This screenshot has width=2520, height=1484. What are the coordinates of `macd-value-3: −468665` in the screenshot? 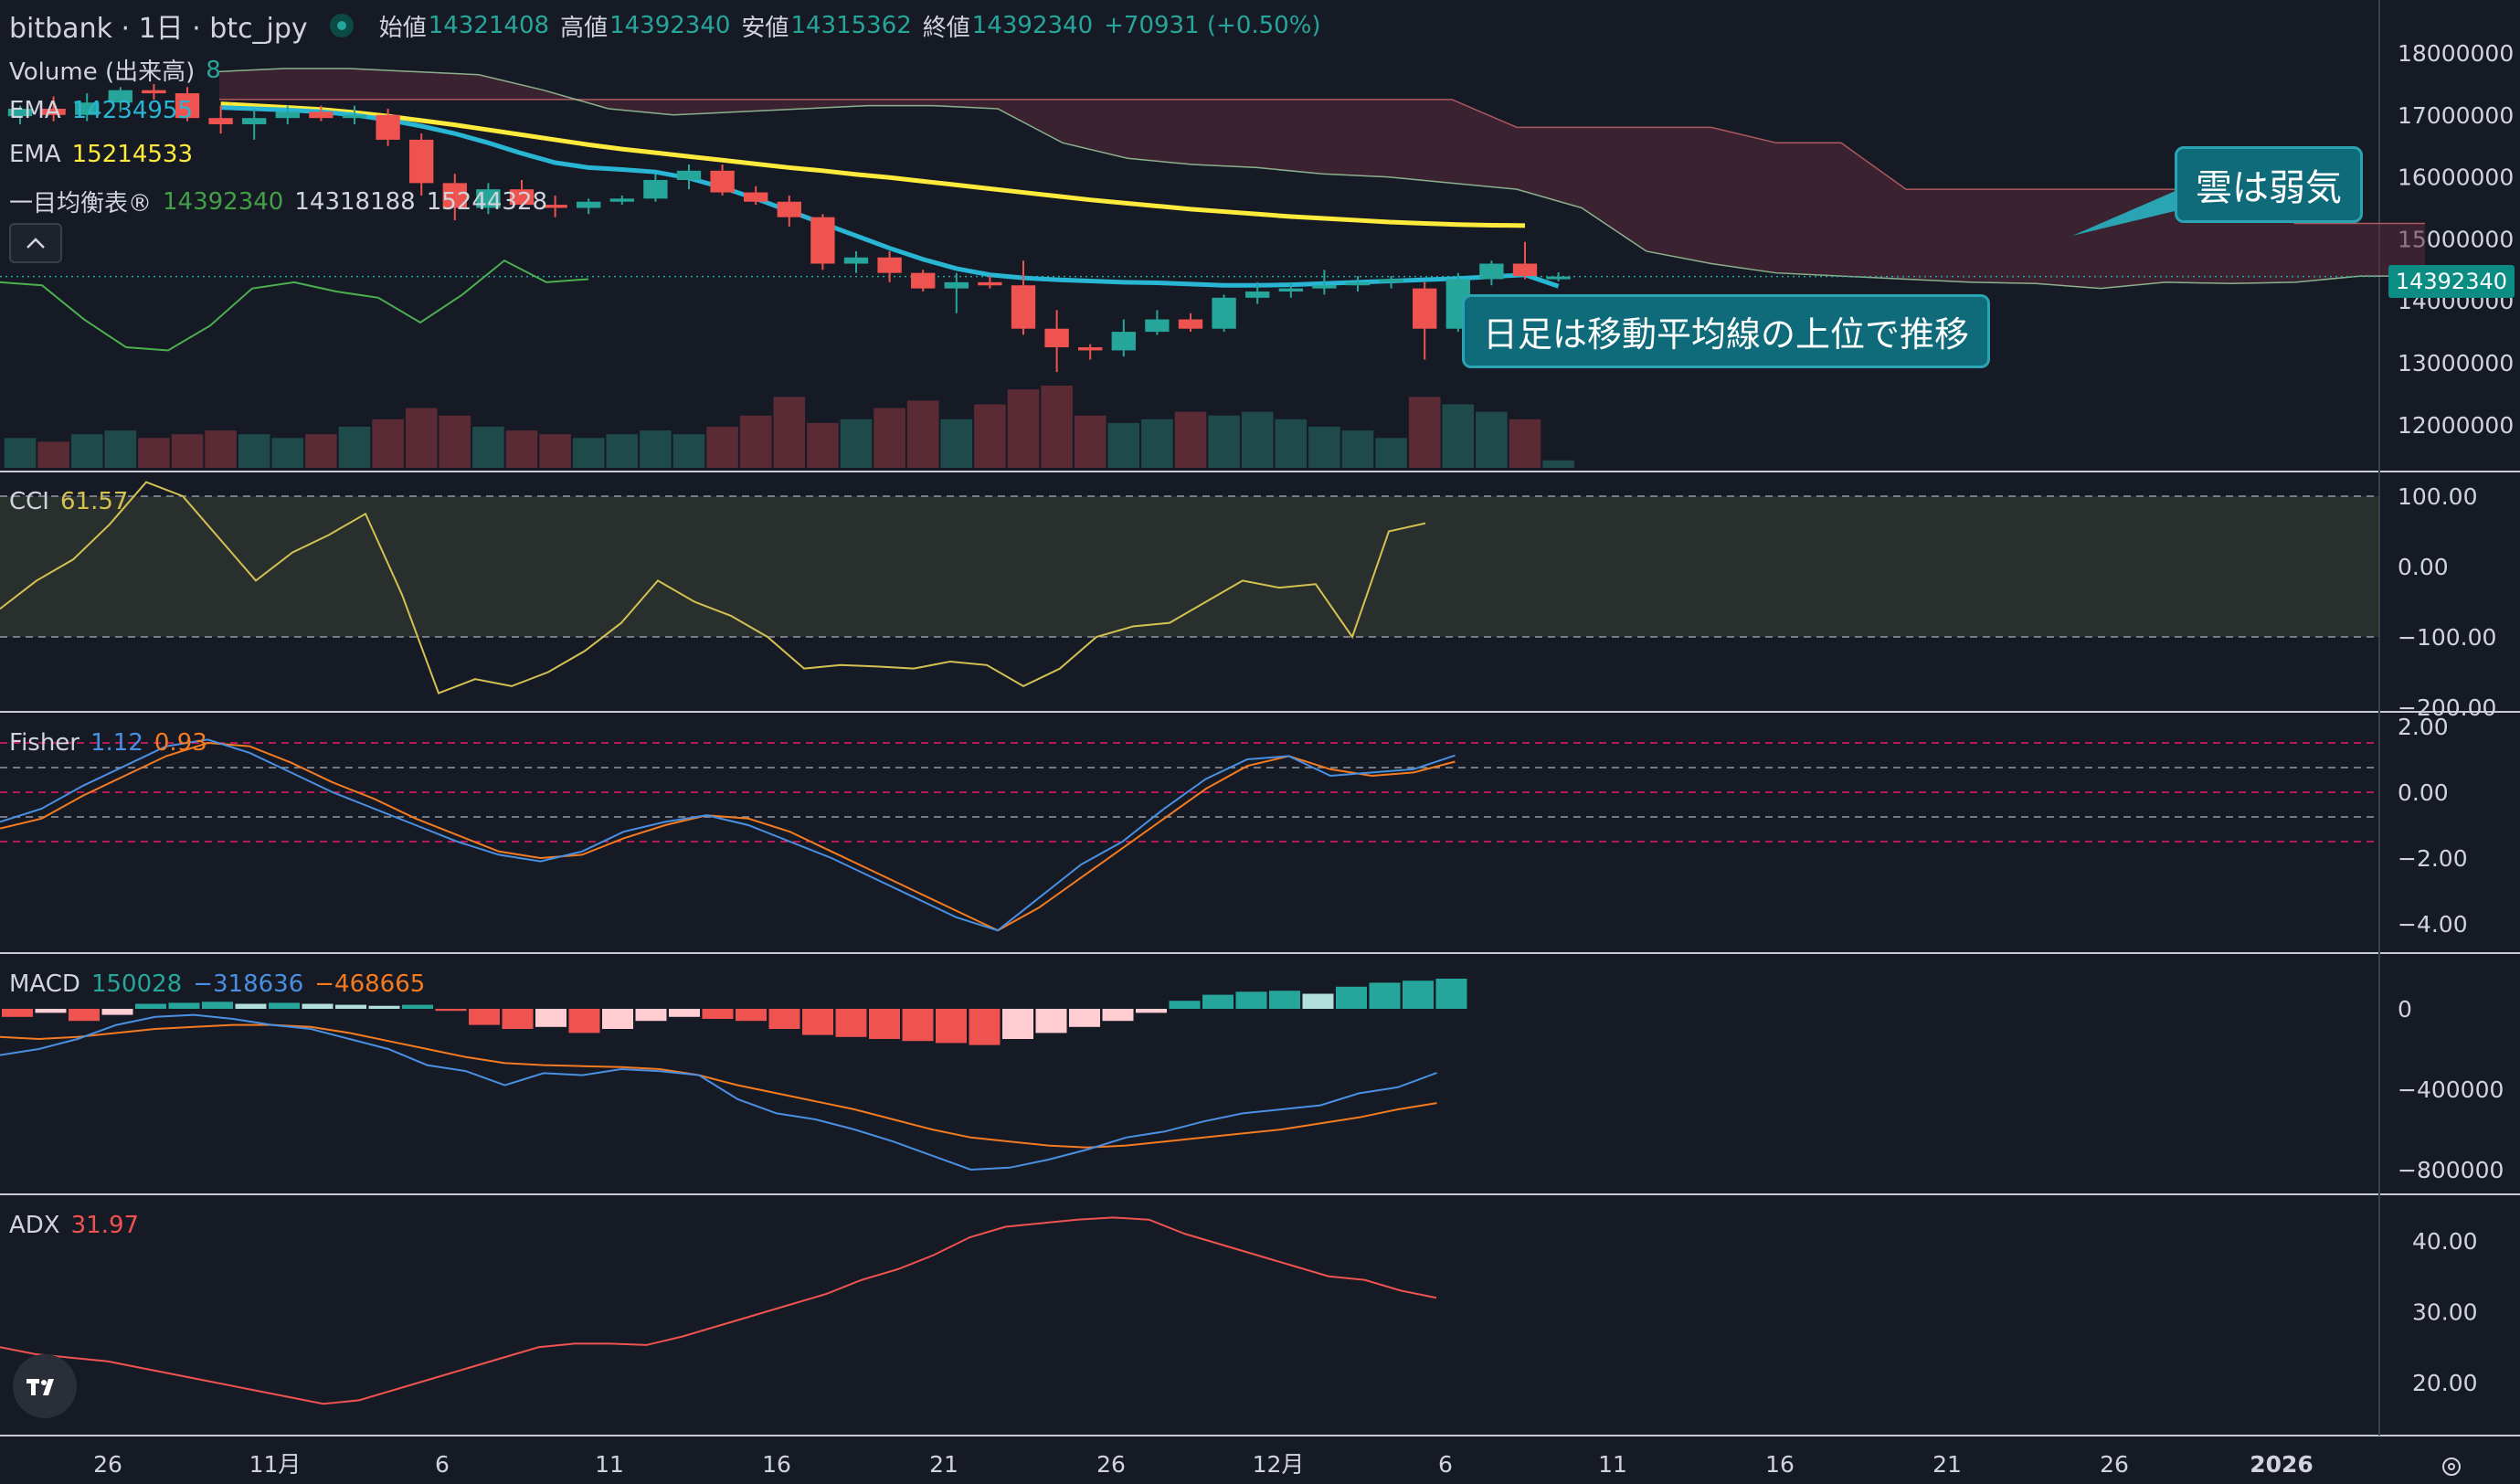 It's located at (370, 984).